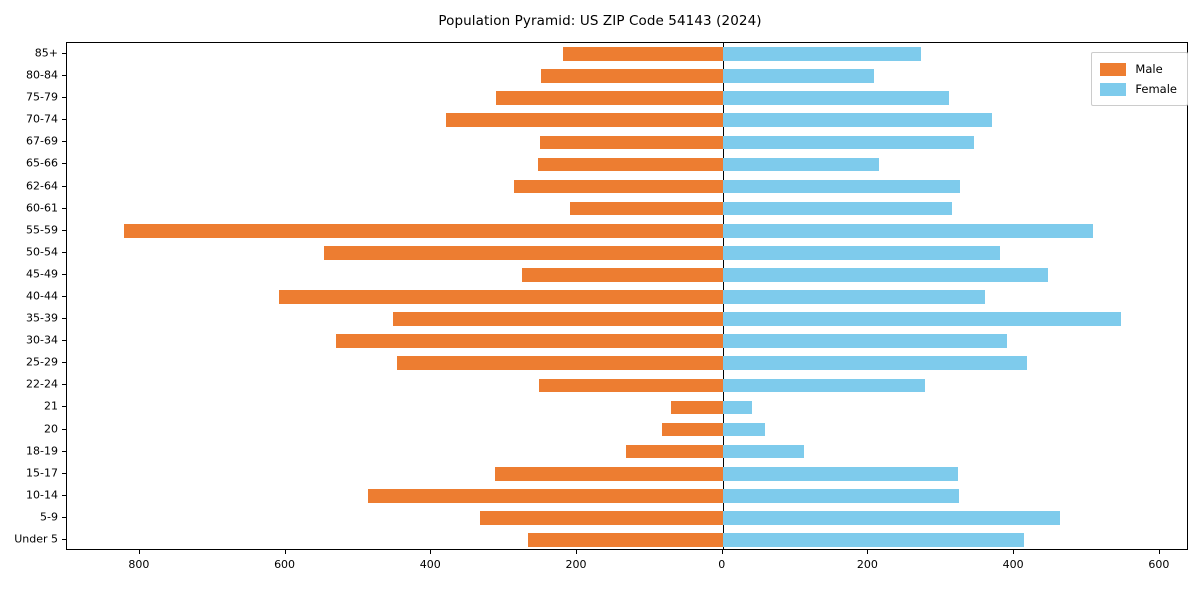 The height and width of the screenshot is (600, 1200). I want to click on y-tick-label-30-34: 30-34, so click(42, 340).